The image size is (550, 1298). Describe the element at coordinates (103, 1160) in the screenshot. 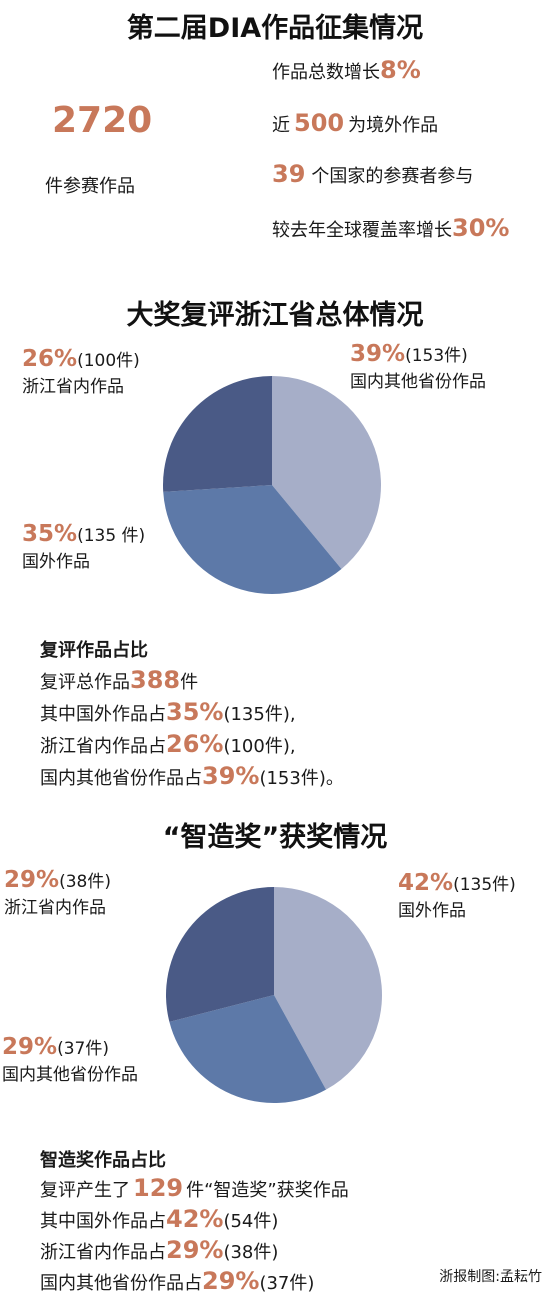

I see `section3-summary-title: 智造奖作品占比` at that location.